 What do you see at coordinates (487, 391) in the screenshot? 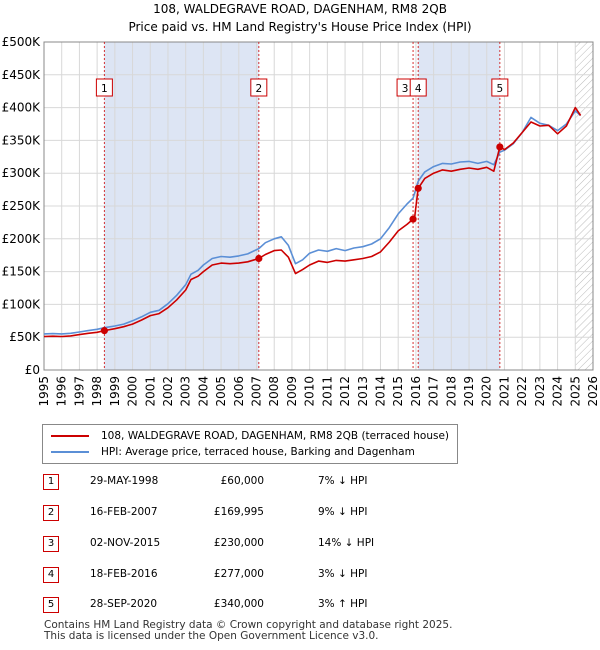
I see `x-tick-label: 2020` at bounding box center [487, 391].